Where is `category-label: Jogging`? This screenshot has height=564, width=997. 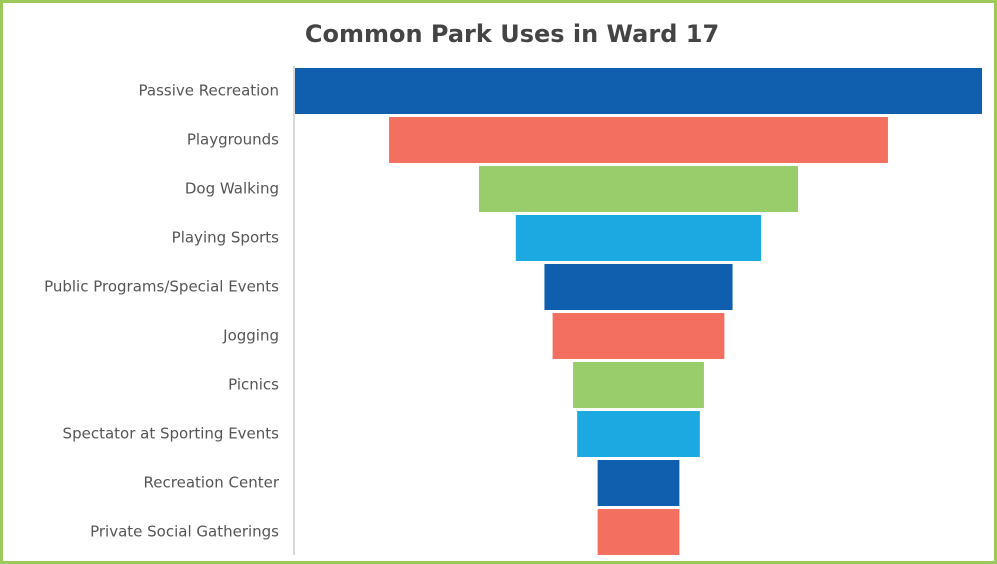
category-label: Jogging is located at coordinates (250, 336).